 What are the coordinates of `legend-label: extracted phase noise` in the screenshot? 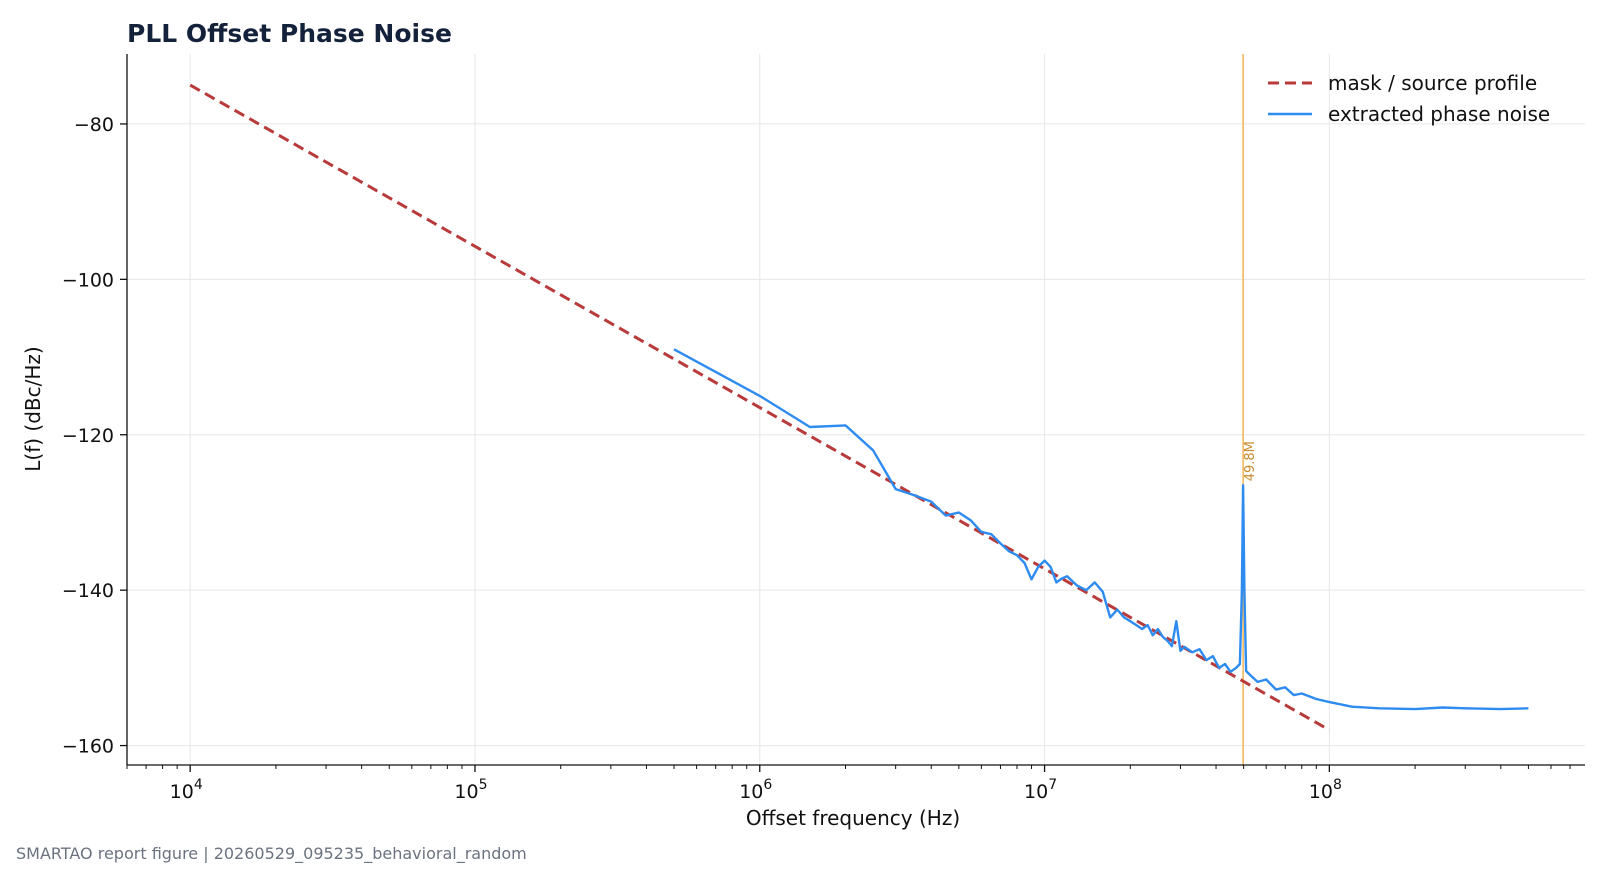 It's located at (1439, 114).